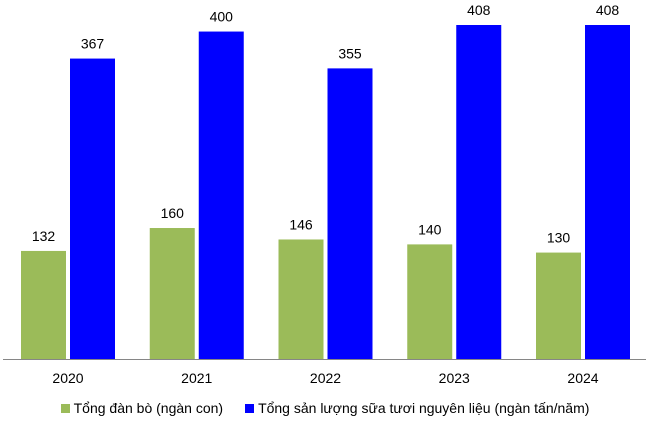 Image resolution: width=650 pixels, height=427 pixels. I want to click on legend-swatch-herd, so click(65, 408).